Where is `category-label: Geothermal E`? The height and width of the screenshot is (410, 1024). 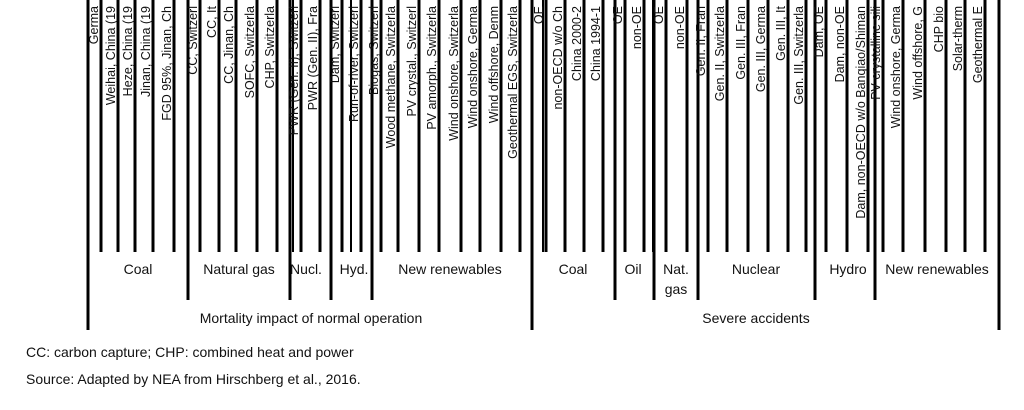 category-label: Geothermal E is located at coordinates (978, 44).